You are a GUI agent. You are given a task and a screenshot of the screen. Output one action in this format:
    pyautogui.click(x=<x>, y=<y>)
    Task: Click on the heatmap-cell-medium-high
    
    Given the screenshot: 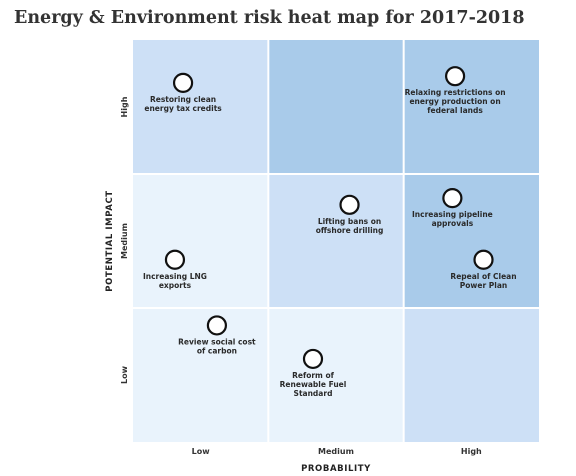 What is the action you would take?
    pyautogui.click(x=336, y=107)
    